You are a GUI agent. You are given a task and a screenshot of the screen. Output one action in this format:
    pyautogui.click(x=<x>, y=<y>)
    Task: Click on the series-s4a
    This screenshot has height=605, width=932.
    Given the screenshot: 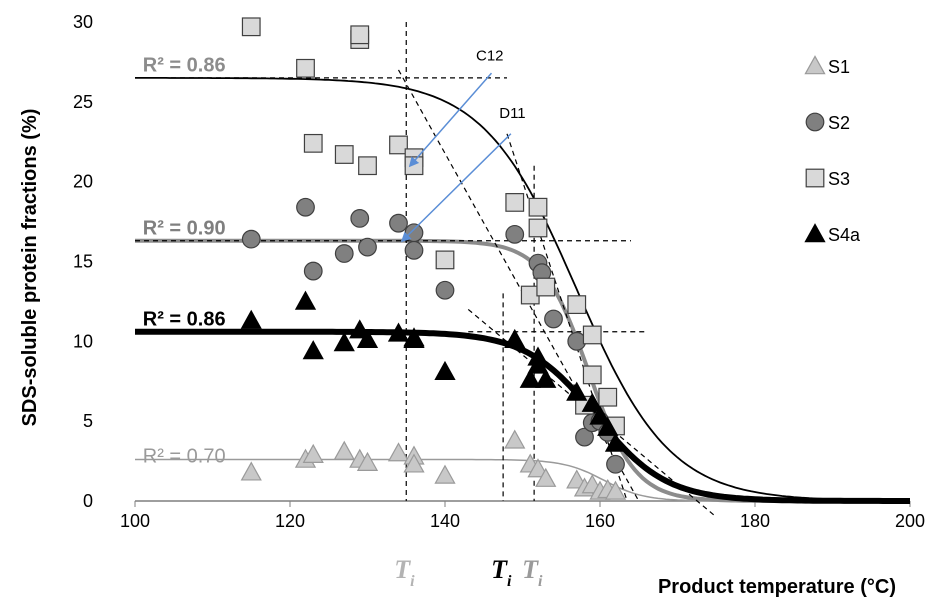 What is the action you would take?
    pyautogui.click(x=433, y=371)
    